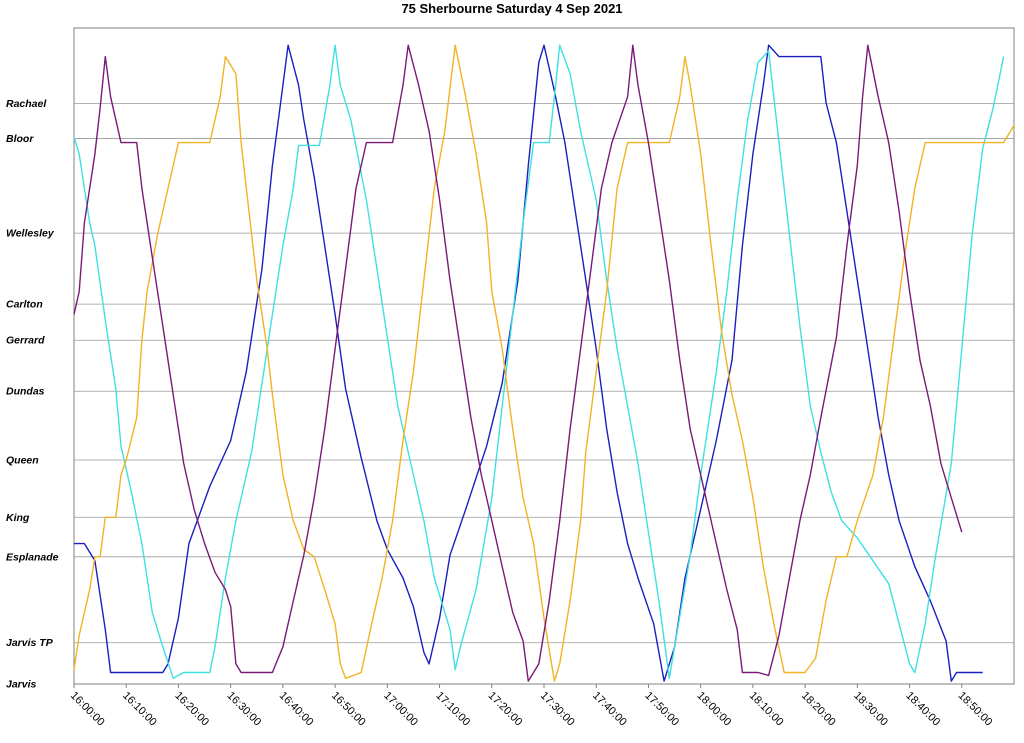 The width and height of the screenshot is (1024, 743). Describe the element at coordinates (18, 518) in the screenshot. I see `stop-label-king: King` at that location.